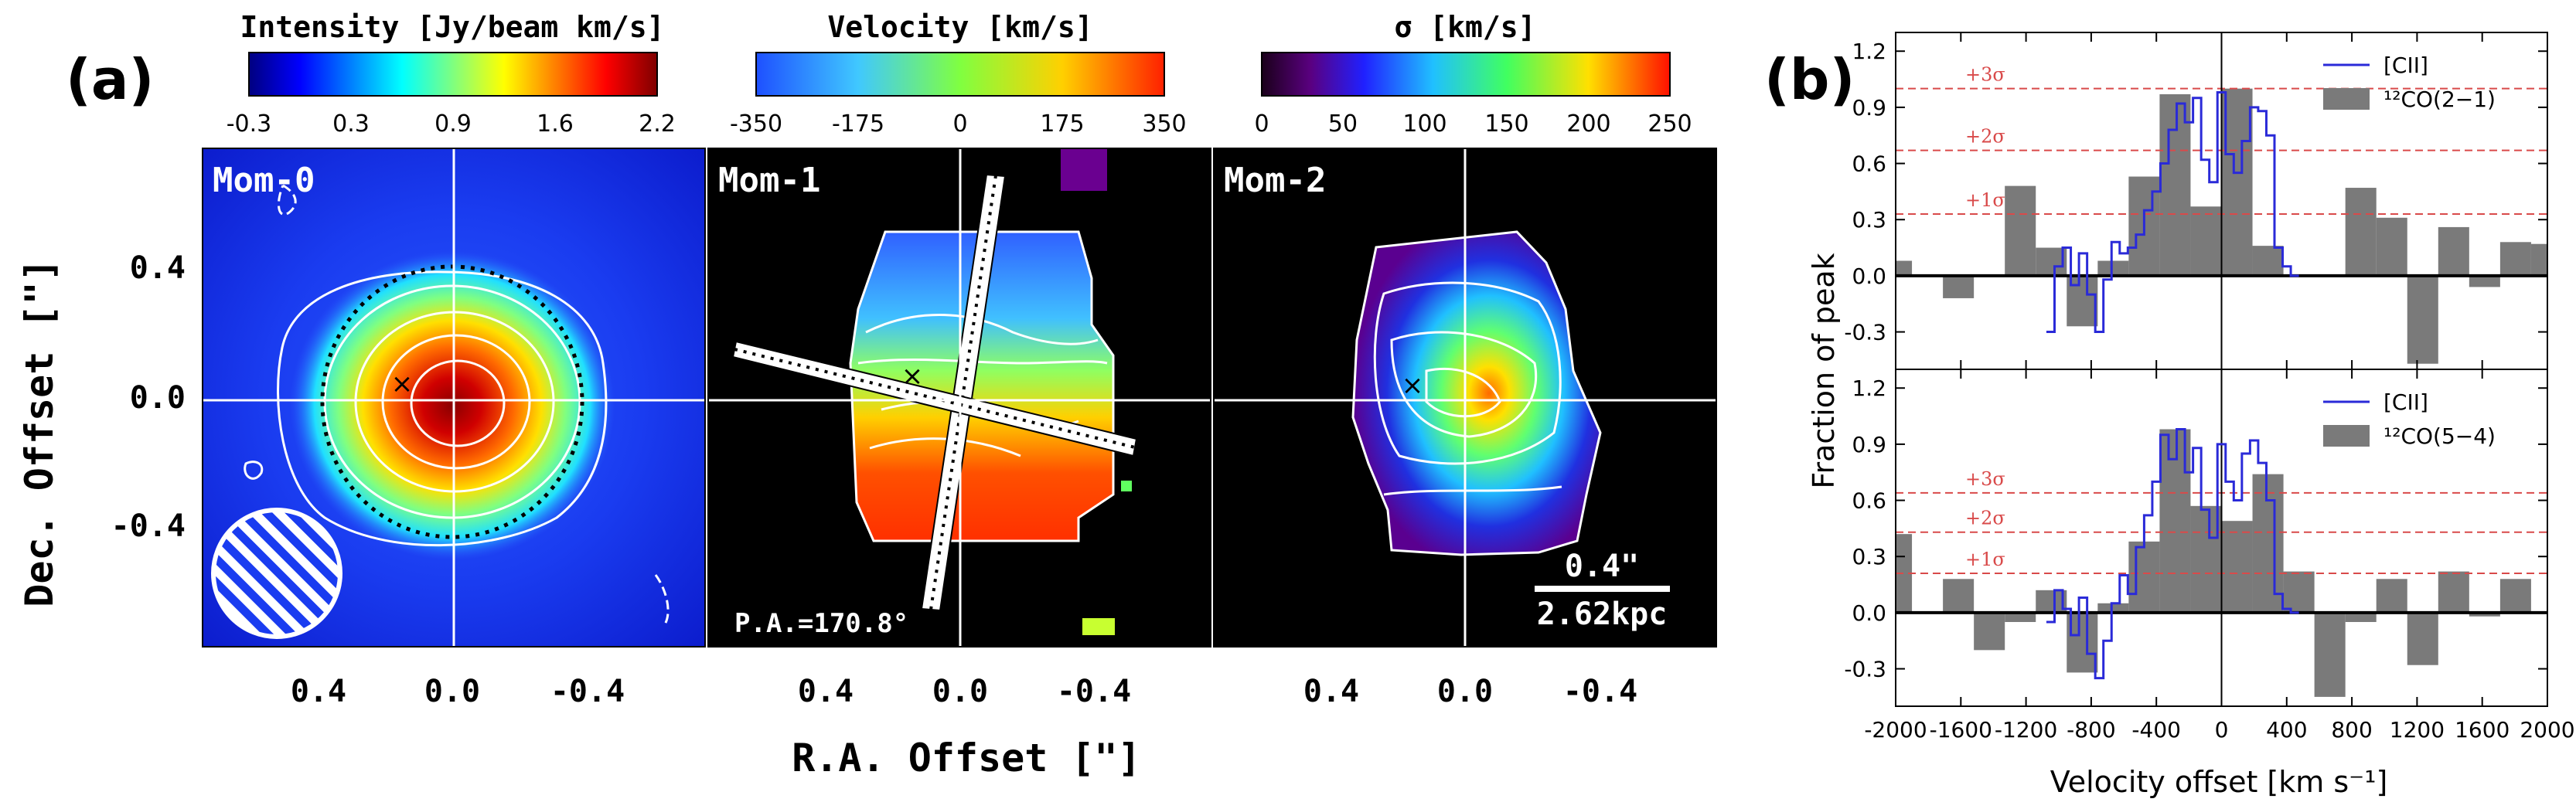 The image size is (2576, 809). Describe the element at coordinates (1464, 27) in the screenshot. I see `colorbar-title: σ [km/s]` at that location.